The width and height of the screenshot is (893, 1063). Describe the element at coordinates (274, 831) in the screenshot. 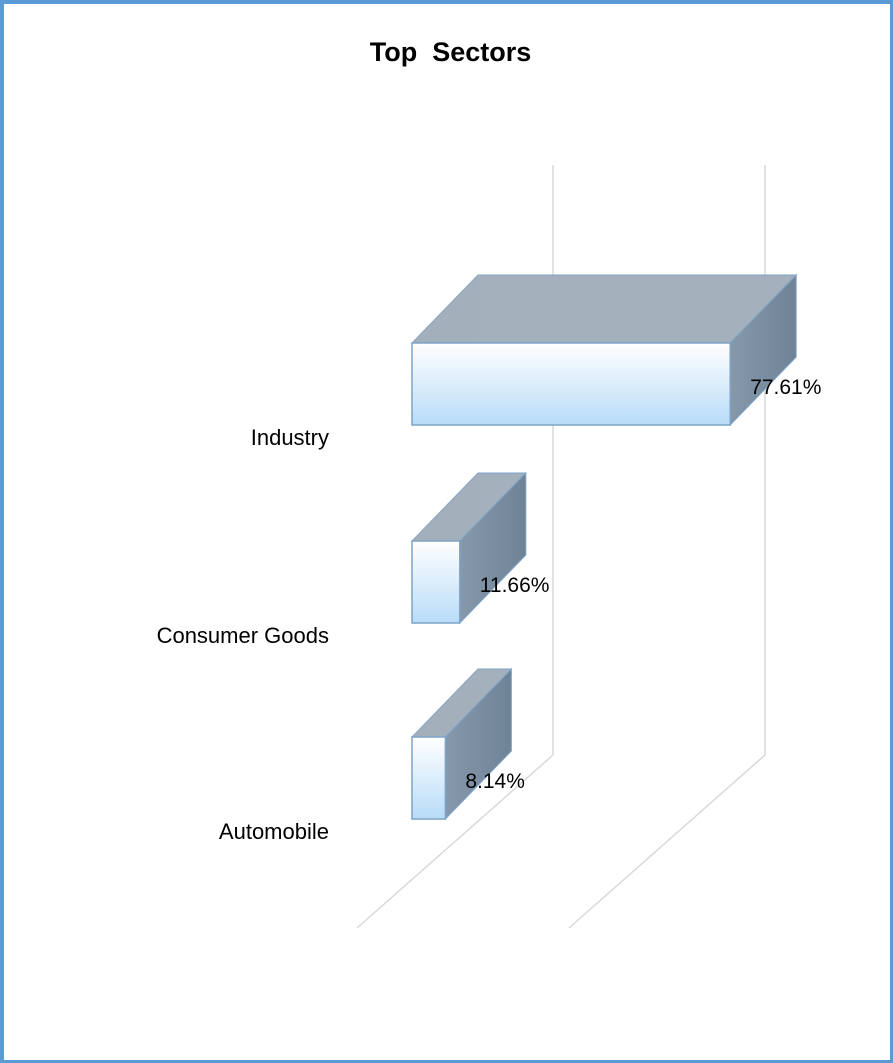

I see `category-label: Automobile` at that location.